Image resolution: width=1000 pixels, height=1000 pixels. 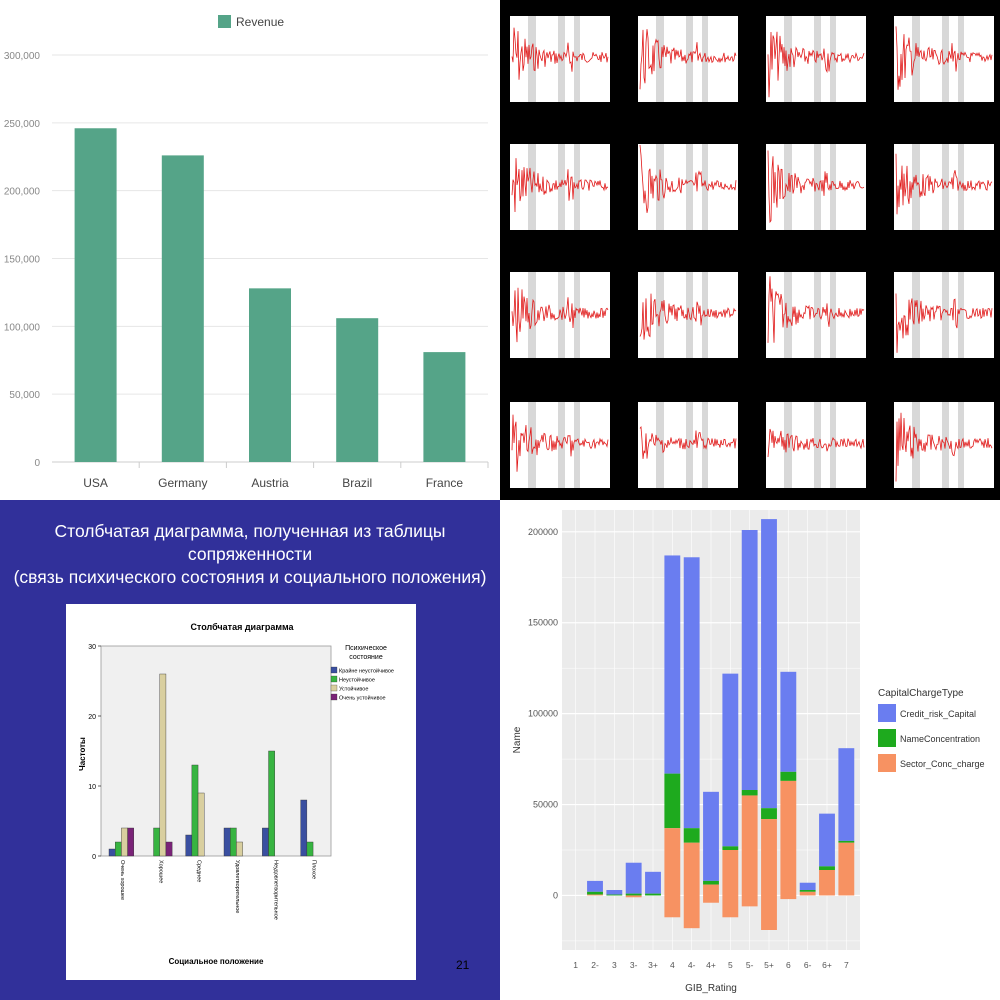 What do you see at coordinates (366, 648) in the screenshot?
I see `legend-title-line-1: Психическое` at bounding box center [366, 648].